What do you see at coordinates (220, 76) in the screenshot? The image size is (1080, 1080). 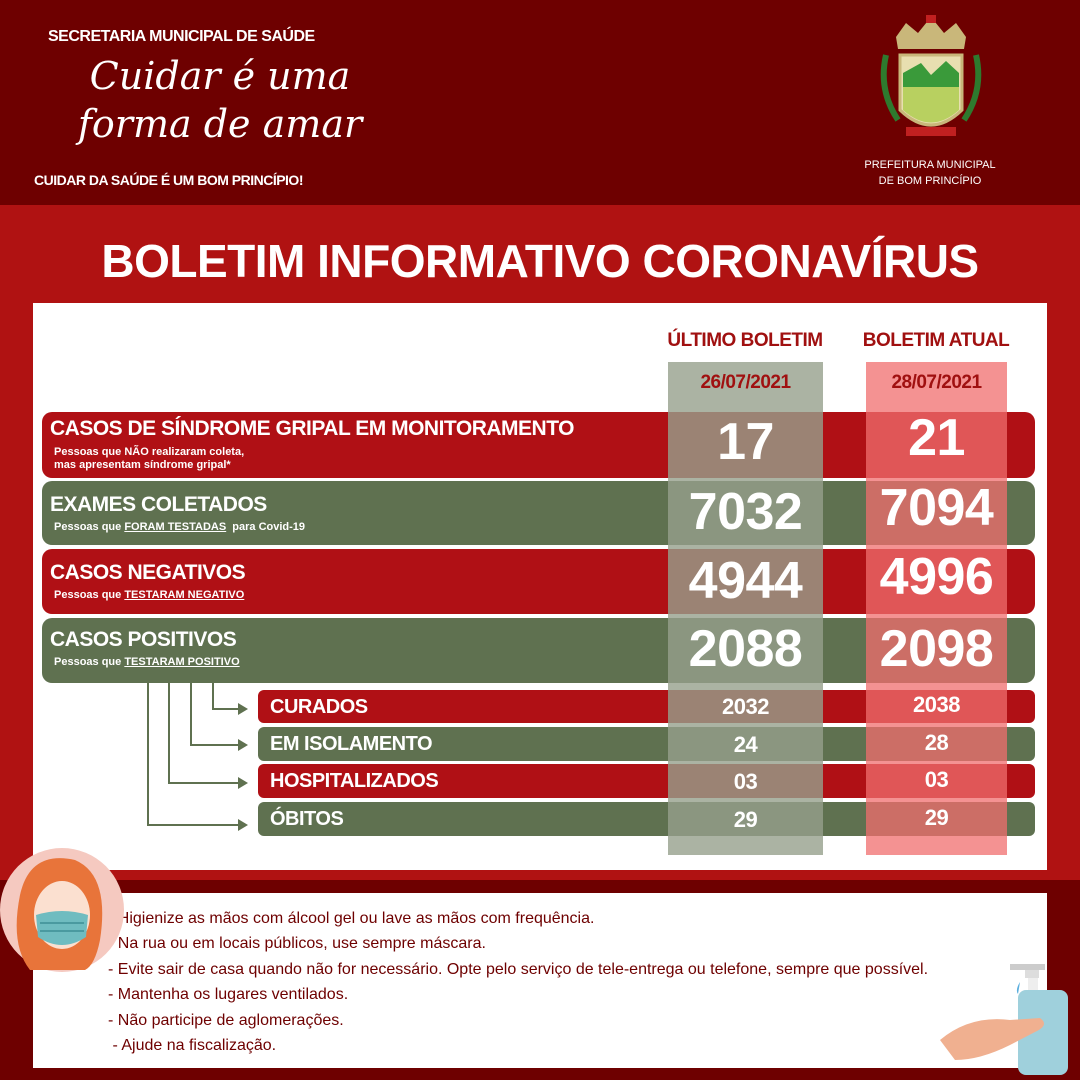 I see `slogan-line-1: Cuidar é uma` at bounding box center [220, 76].